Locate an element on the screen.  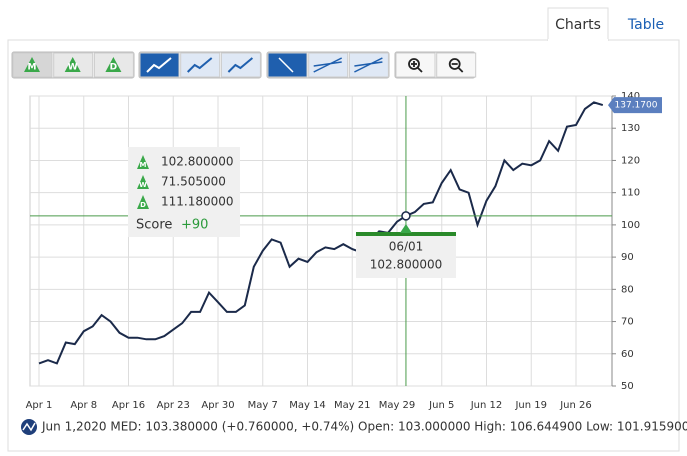
x-tick-label: Jun 12 is located at coordinates (486, 405).